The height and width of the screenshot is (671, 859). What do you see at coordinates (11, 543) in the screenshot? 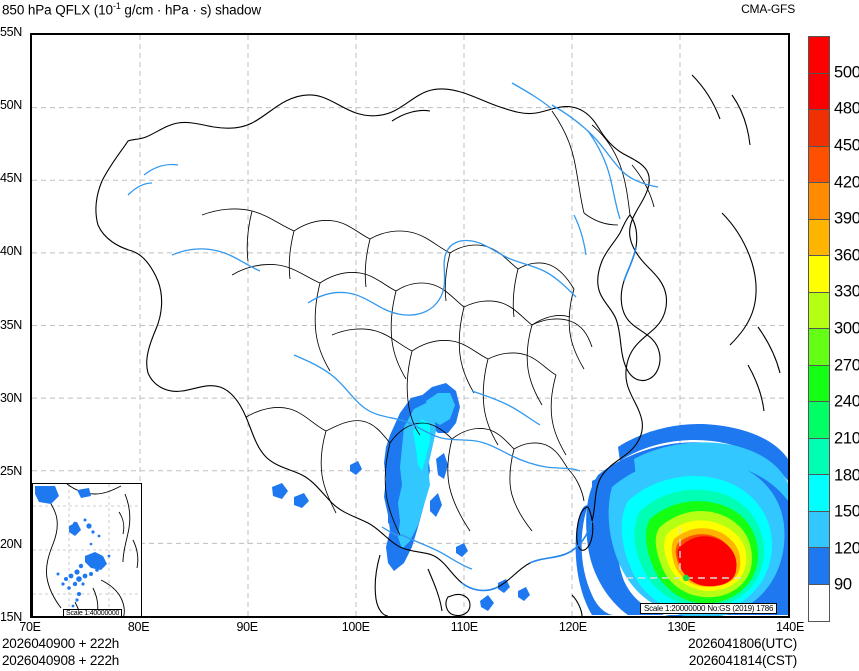
I see `y-axis-tick-20N: 20N` at bounding box center [11, 543].